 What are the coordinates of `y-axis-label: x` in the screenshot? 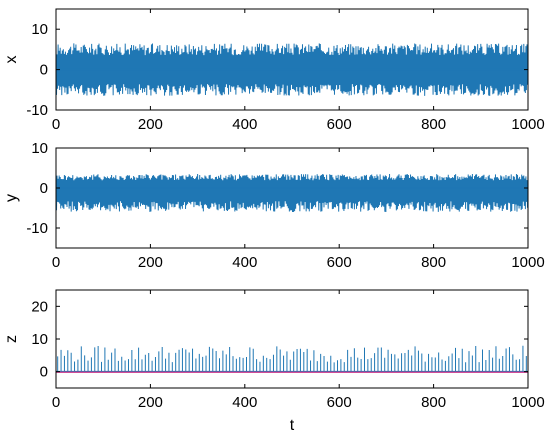 It's located at (11, 60).